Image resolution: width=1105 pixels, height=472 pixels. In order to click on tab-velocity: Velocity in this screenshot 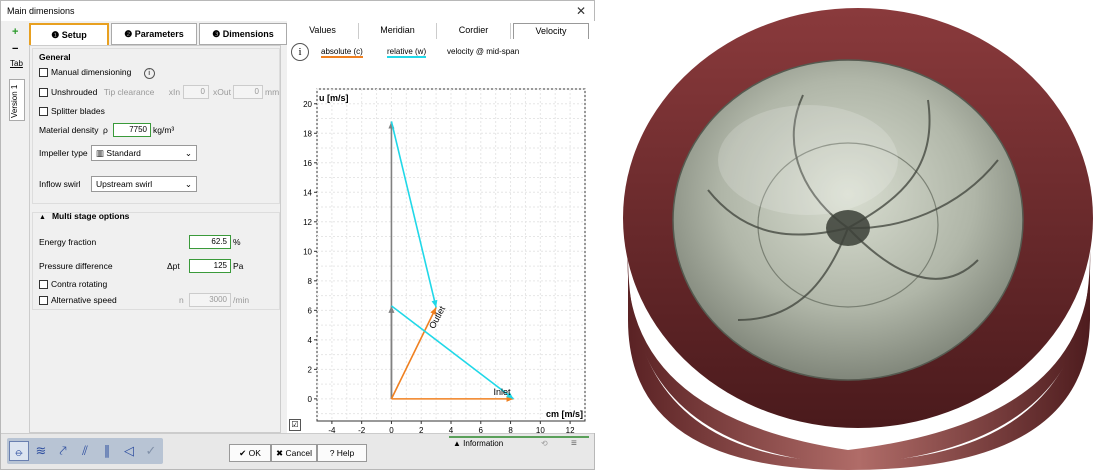, I will do `click(551, 31)`.